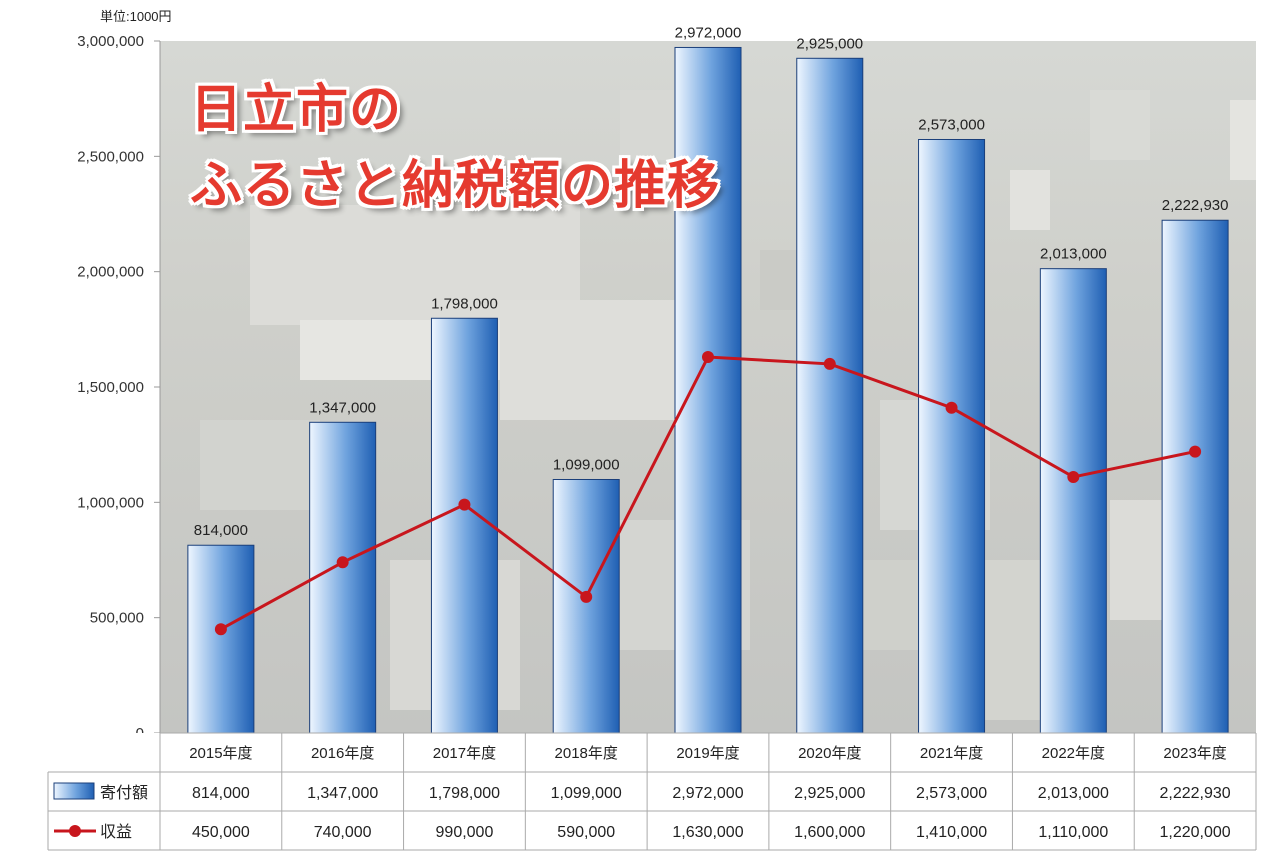 The width and height of the screenshot is (1280, 868). I want to click on y-tick-label: 2,000,000, so click(110, 272).